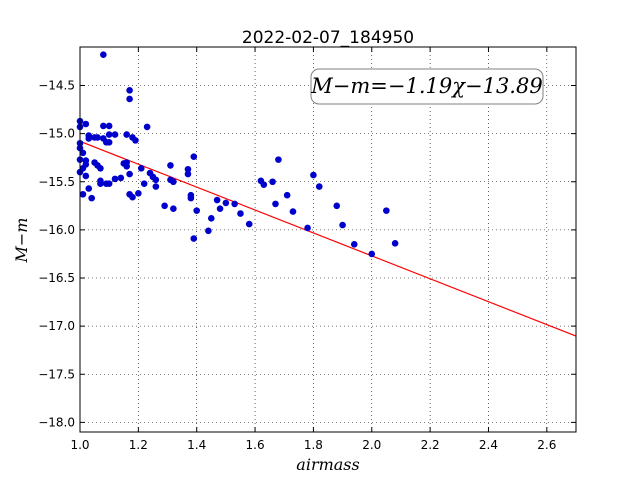  What do you see at coordinates (21, 241) in the screenshot?
I see `y-axis-label: M−m` at bounding box center [21, 241].